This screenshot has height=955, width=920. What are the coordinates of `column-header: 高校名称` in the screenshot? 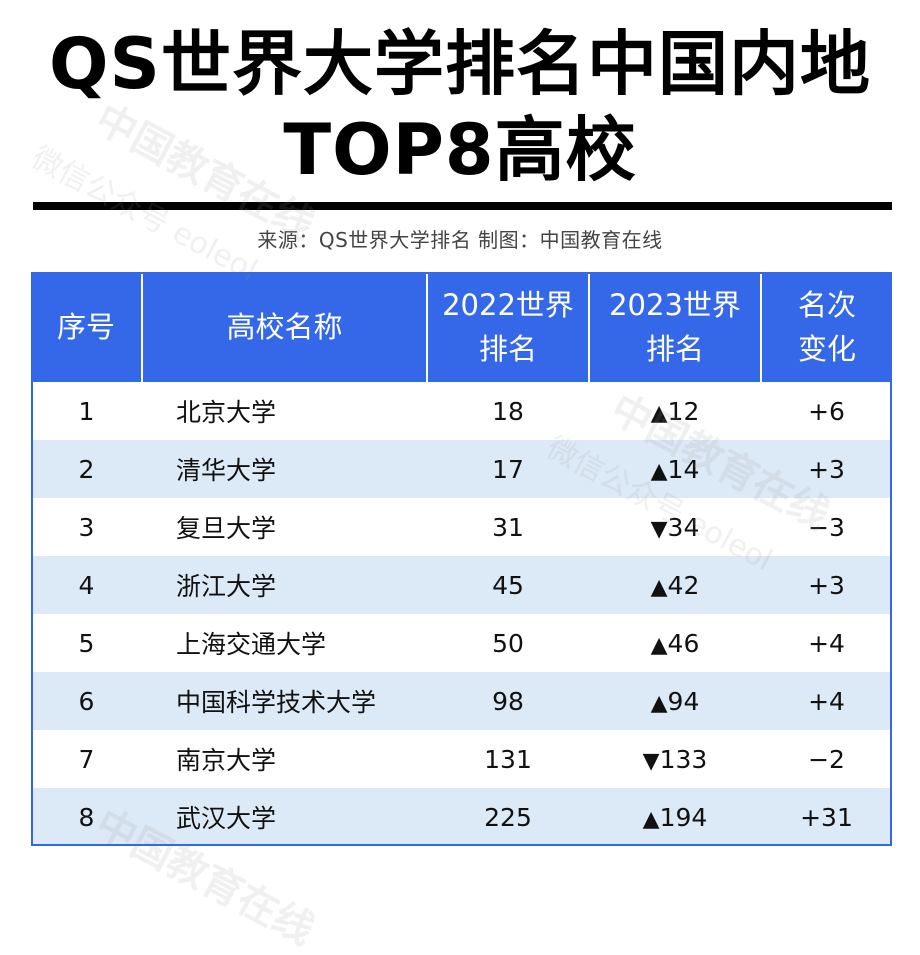 It's located at (284, 327).